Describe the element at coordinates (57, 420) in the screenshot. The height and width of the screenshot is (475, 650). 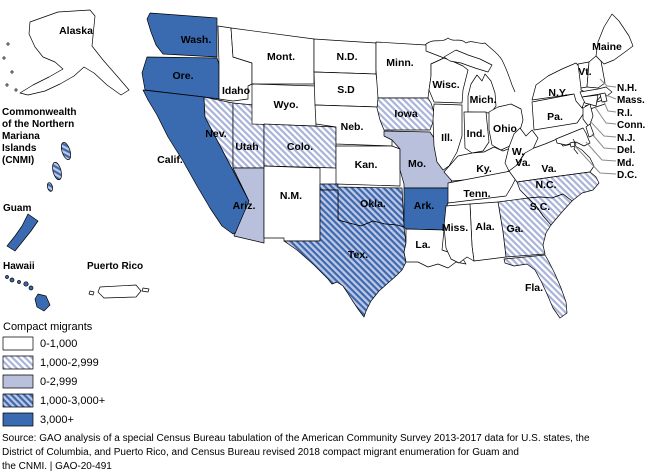
I see `legend-label: 3,000+` at that location.